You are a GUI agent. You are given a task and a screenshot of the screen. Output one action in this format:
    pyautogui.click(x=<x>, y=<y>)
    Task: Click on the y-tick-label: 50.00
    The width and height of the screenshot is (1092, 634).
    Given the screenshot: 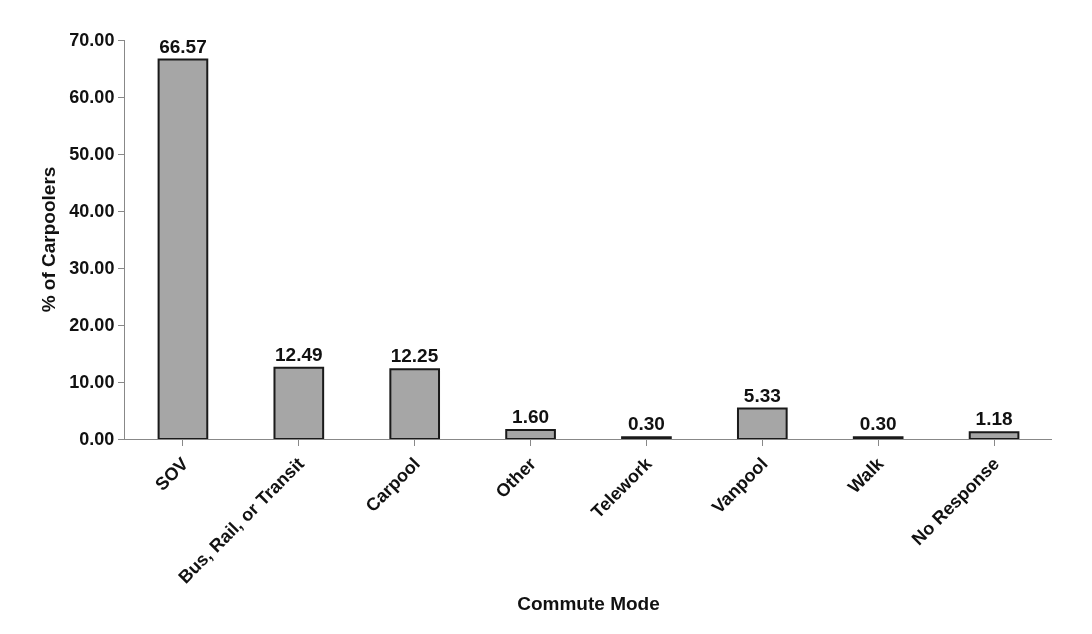 What is the action you would take?
    pyautogui.click(x=92, y=154)
    